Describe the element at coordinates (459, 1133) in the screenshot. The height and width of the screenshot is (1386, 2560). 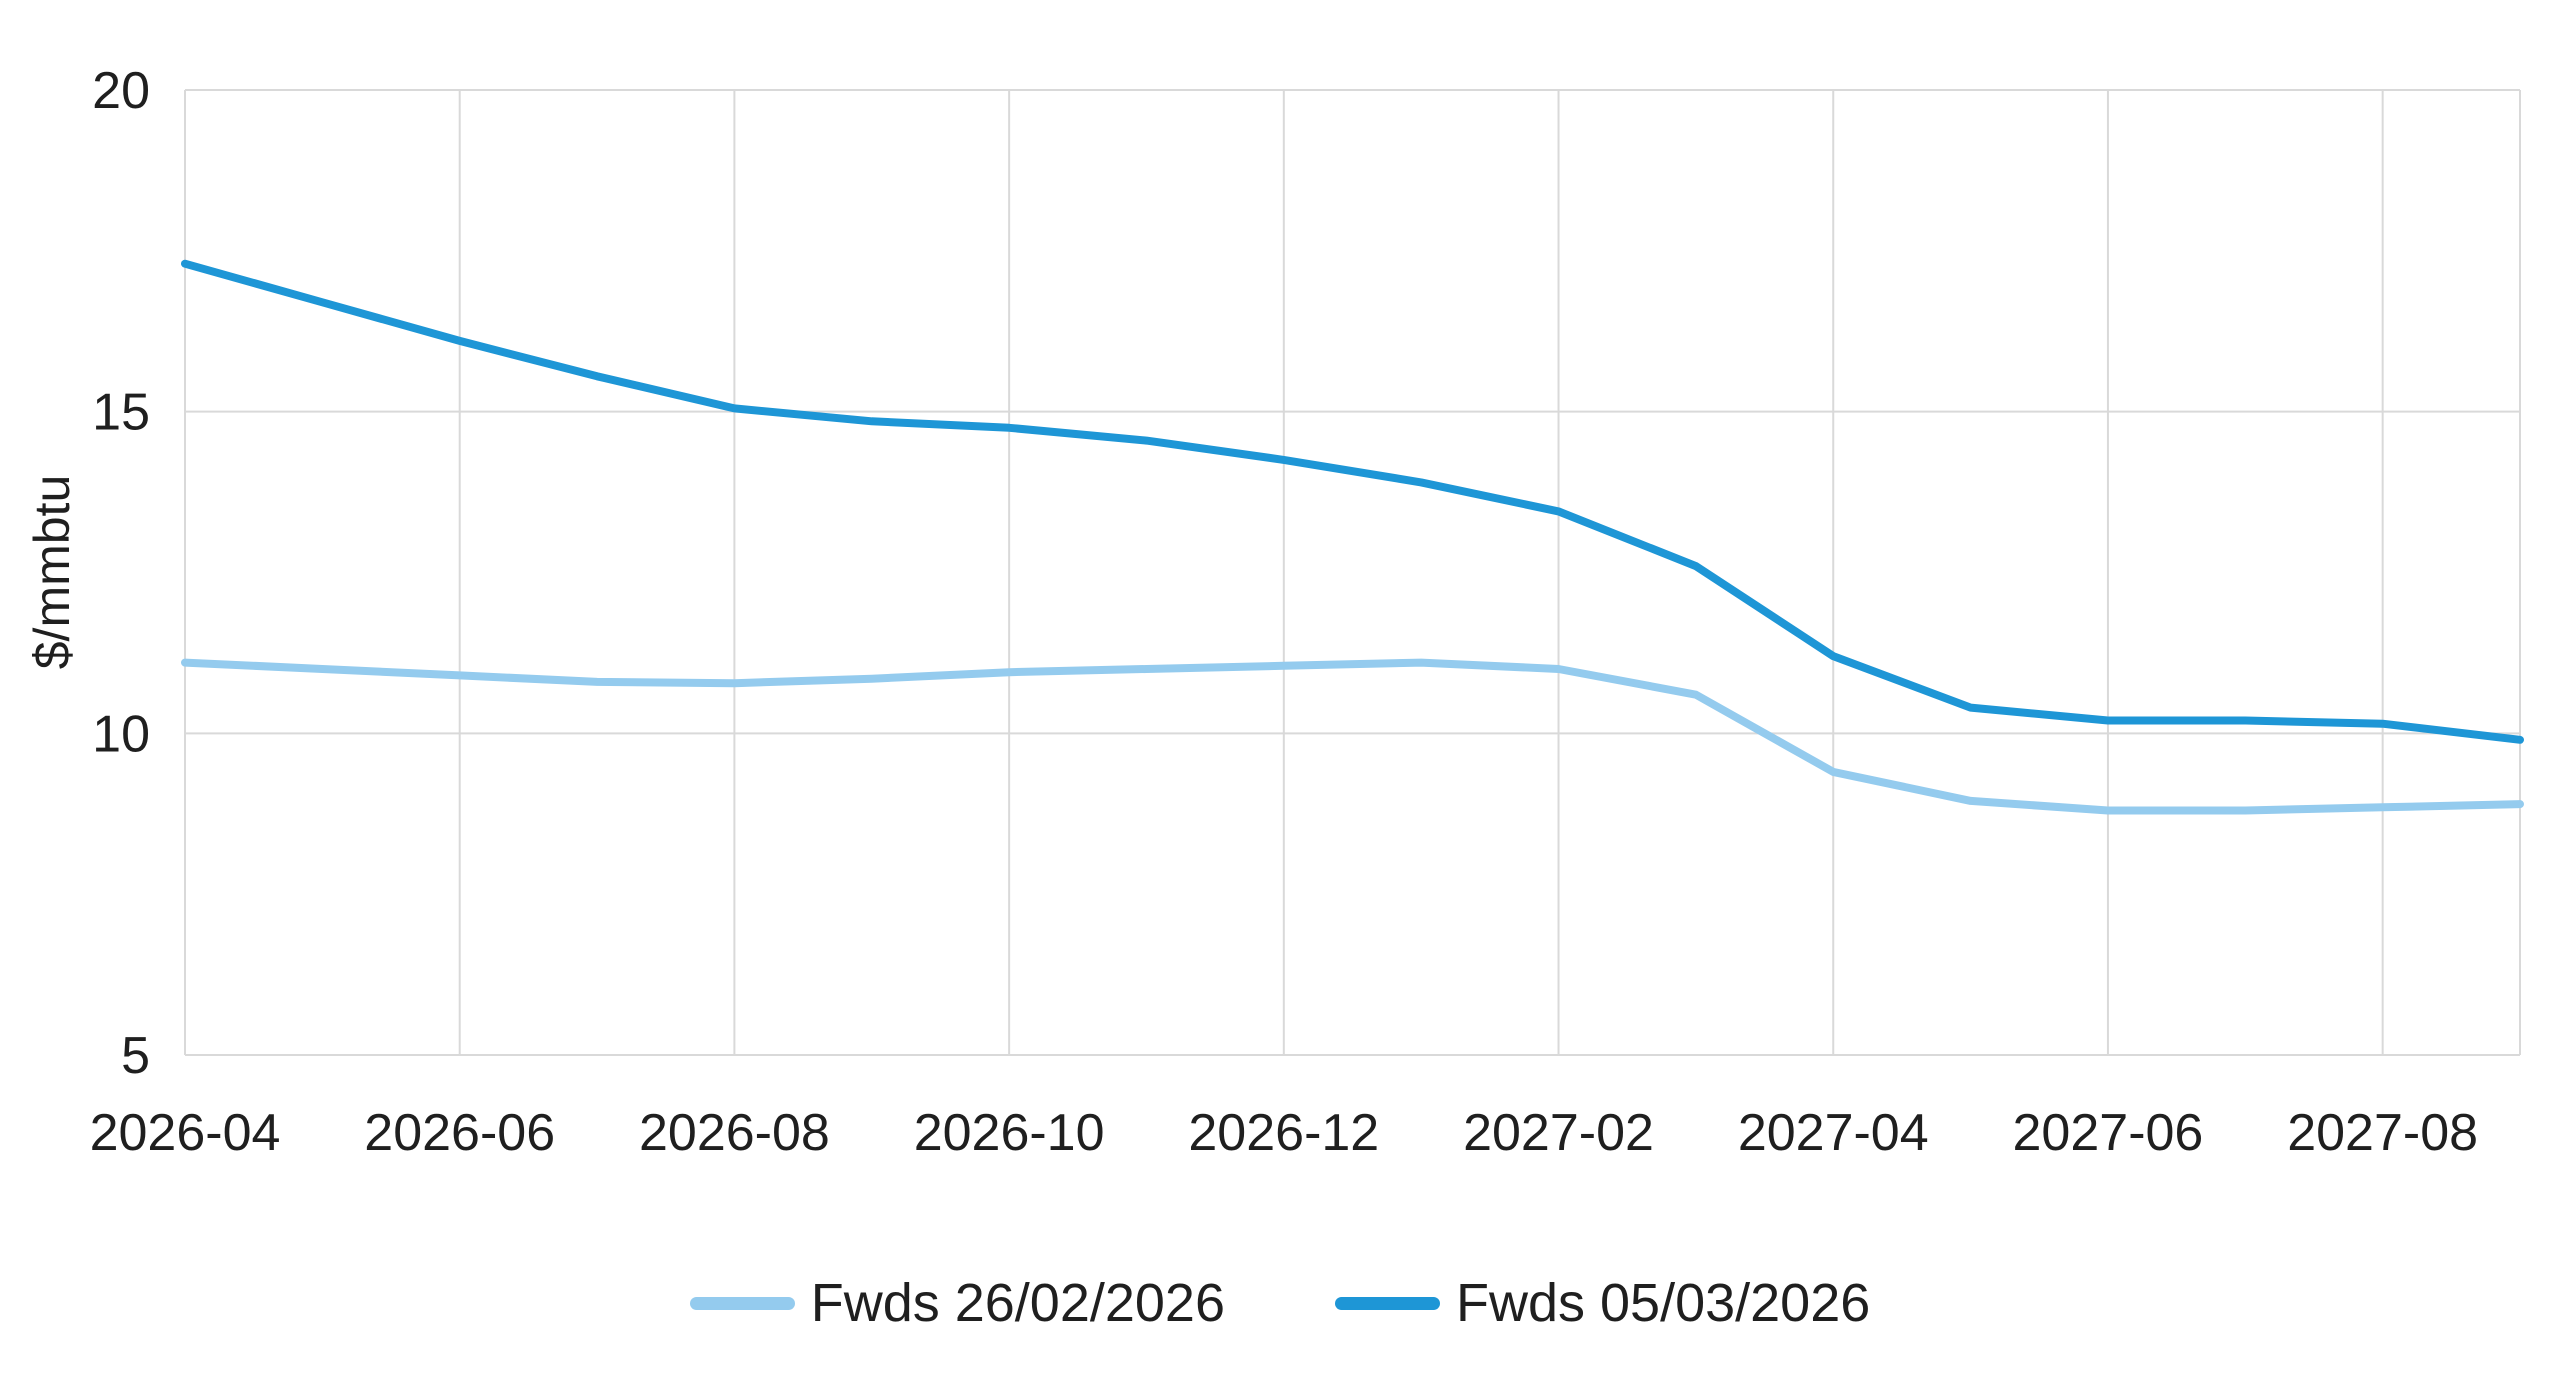
I see `x-tick-label: 2026-06` at that location.